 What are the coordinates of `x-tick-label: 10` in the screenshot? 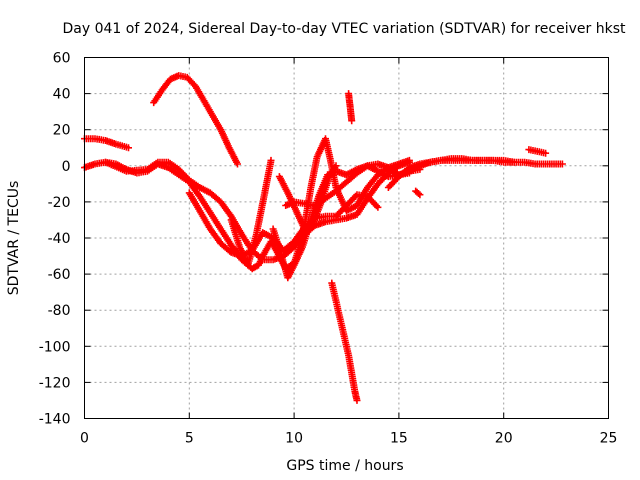 It's located at (294, 439).